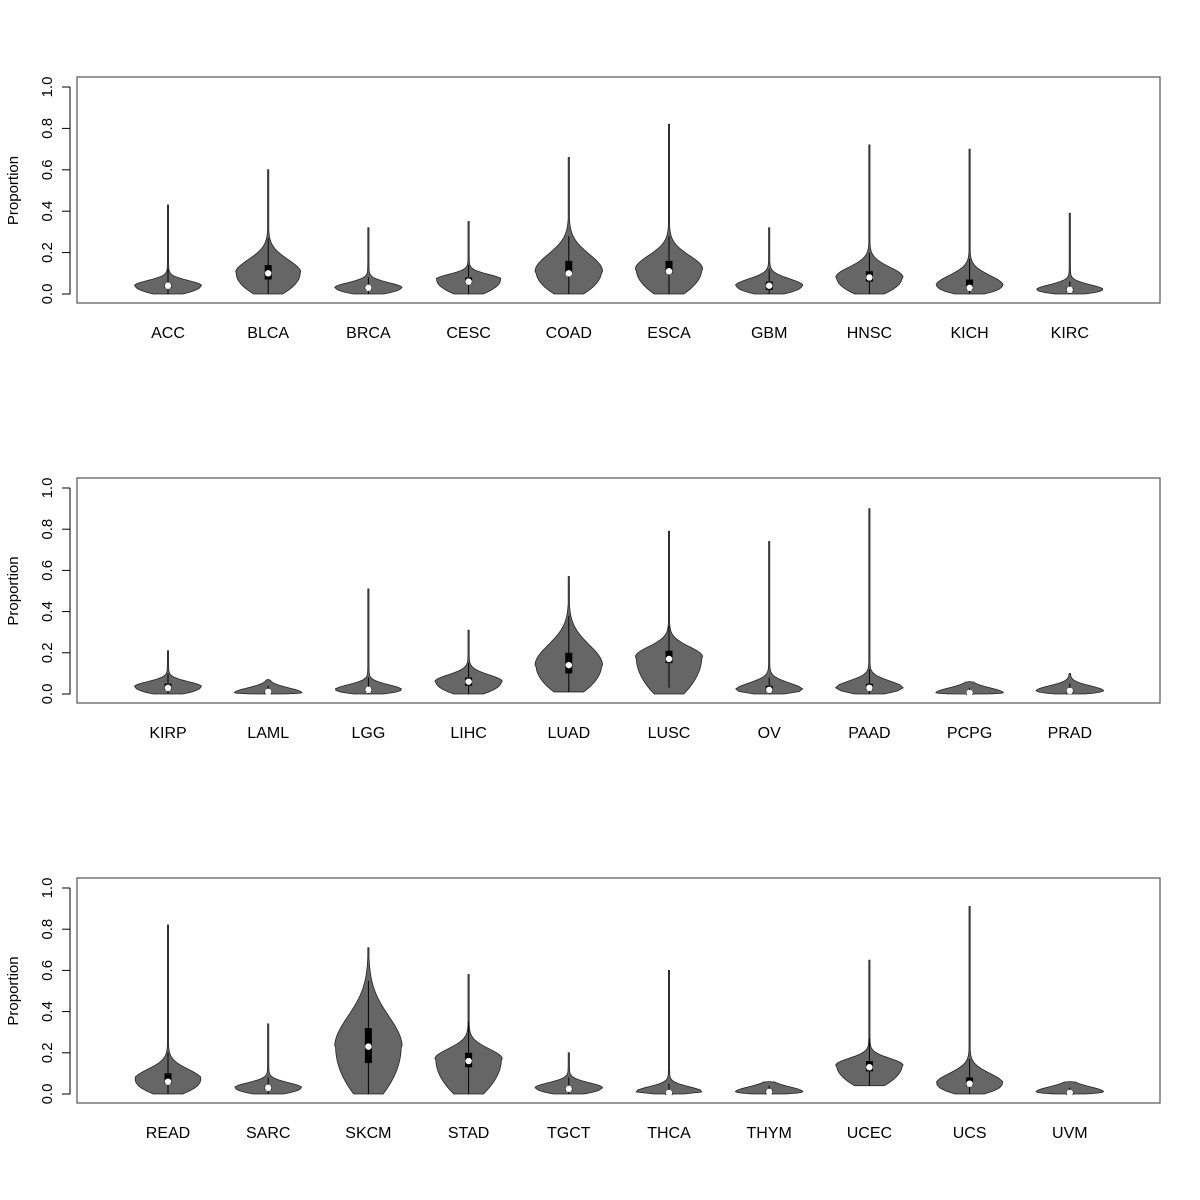  Describe the element at coordinates (168, 1133) in the screenshot. I see `x-category-label: READ` at that location.